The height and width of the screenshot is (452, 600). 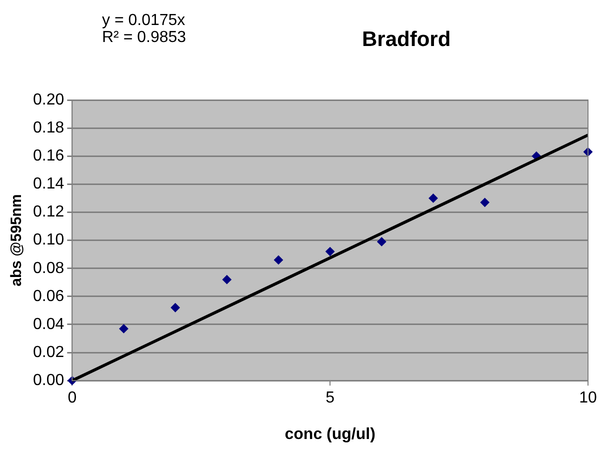 What do you see at coordinates (48, 156) in the screenshot?
I see `y-tick-label: 0.16` at bounding box center [48, 156].